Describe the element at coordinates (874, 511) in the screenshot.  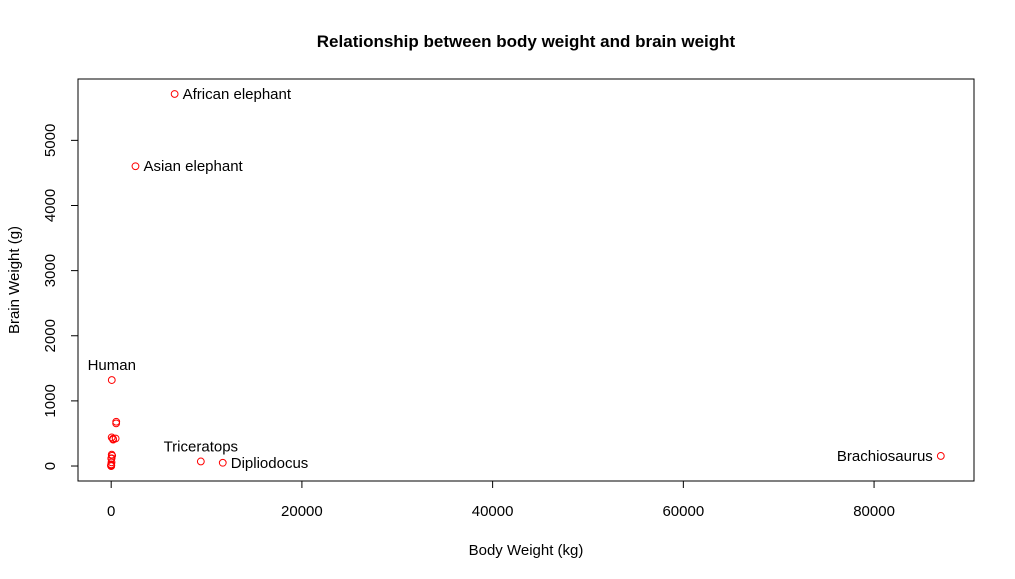
I see `x-tick-label: 80000` at that location.